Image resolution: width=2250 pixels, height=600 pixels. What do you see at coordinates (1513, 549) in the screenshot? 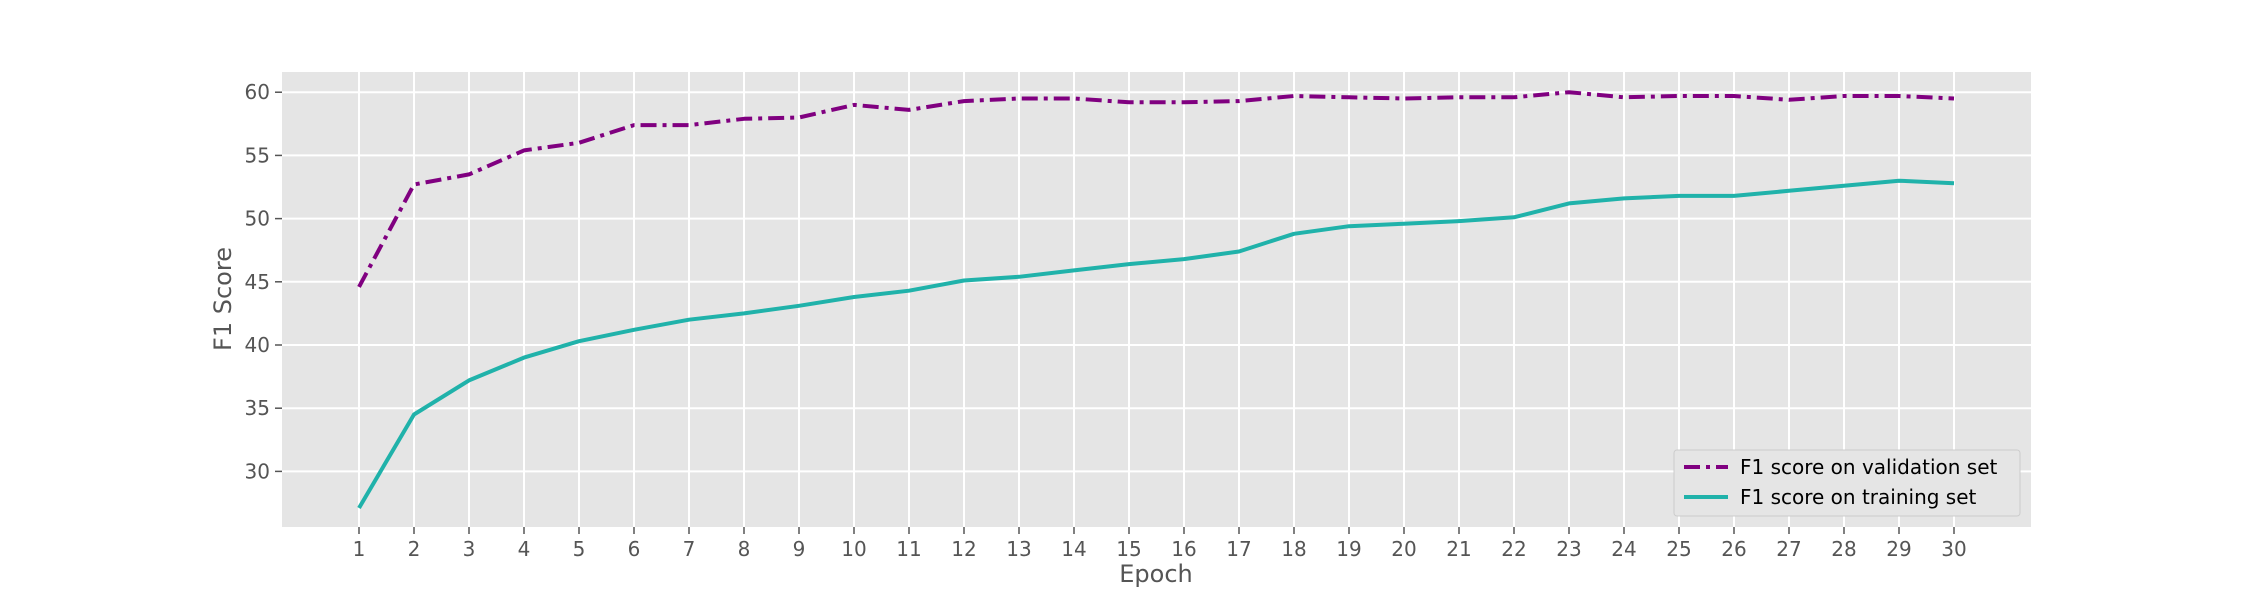
I see `x-tick-label: 22` at bounding box center [1513, 549].